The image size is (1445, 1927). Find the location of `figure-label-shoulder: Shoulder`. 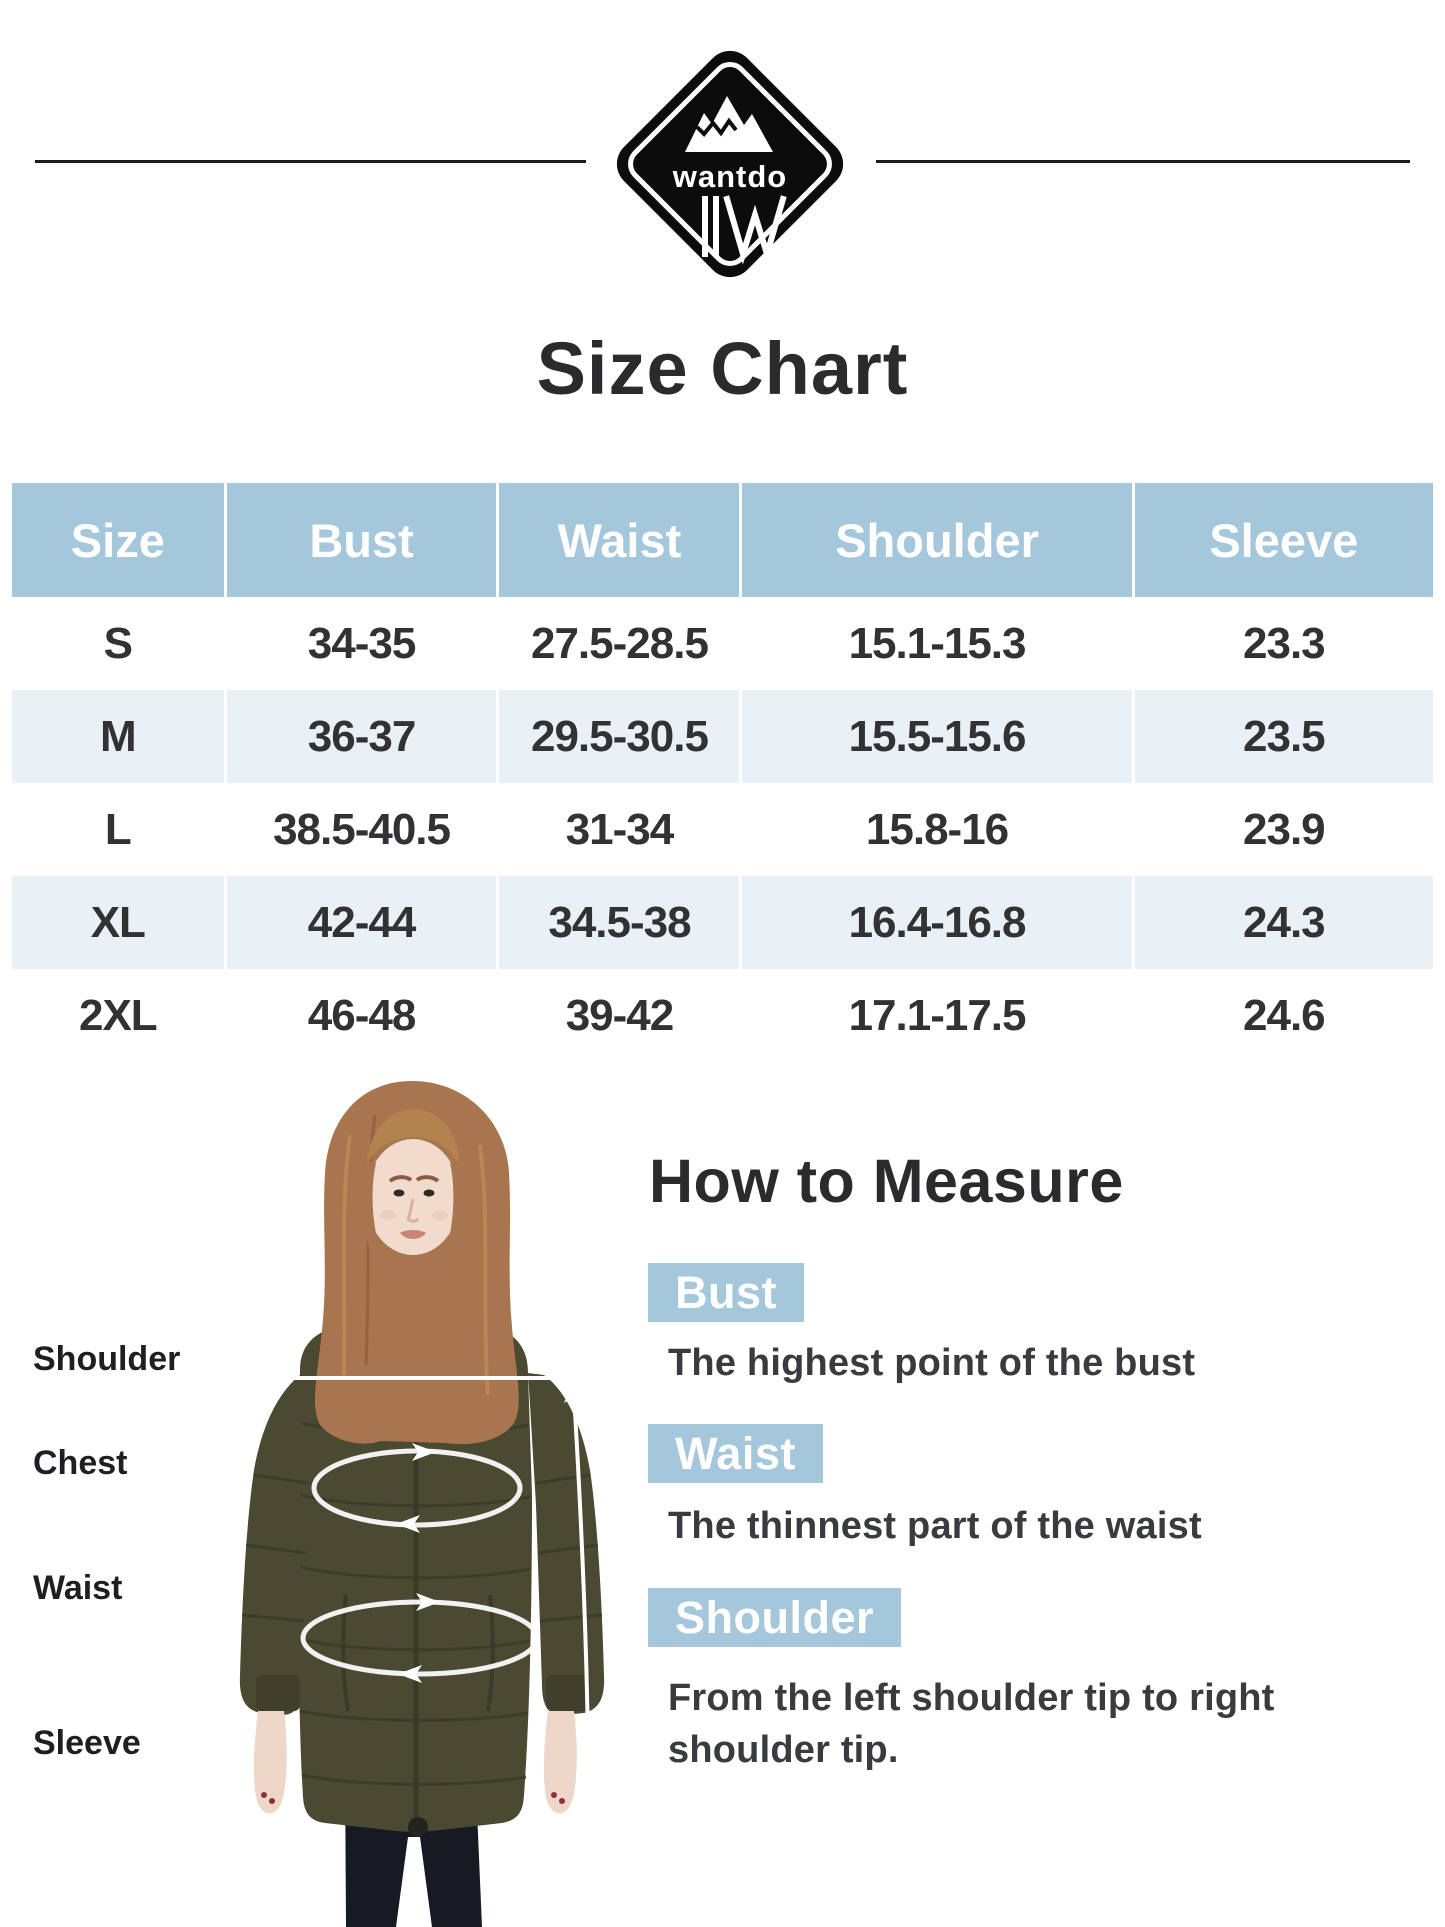

figure-label-shoulder: Shoulder is located at coordinates (107, 1359).